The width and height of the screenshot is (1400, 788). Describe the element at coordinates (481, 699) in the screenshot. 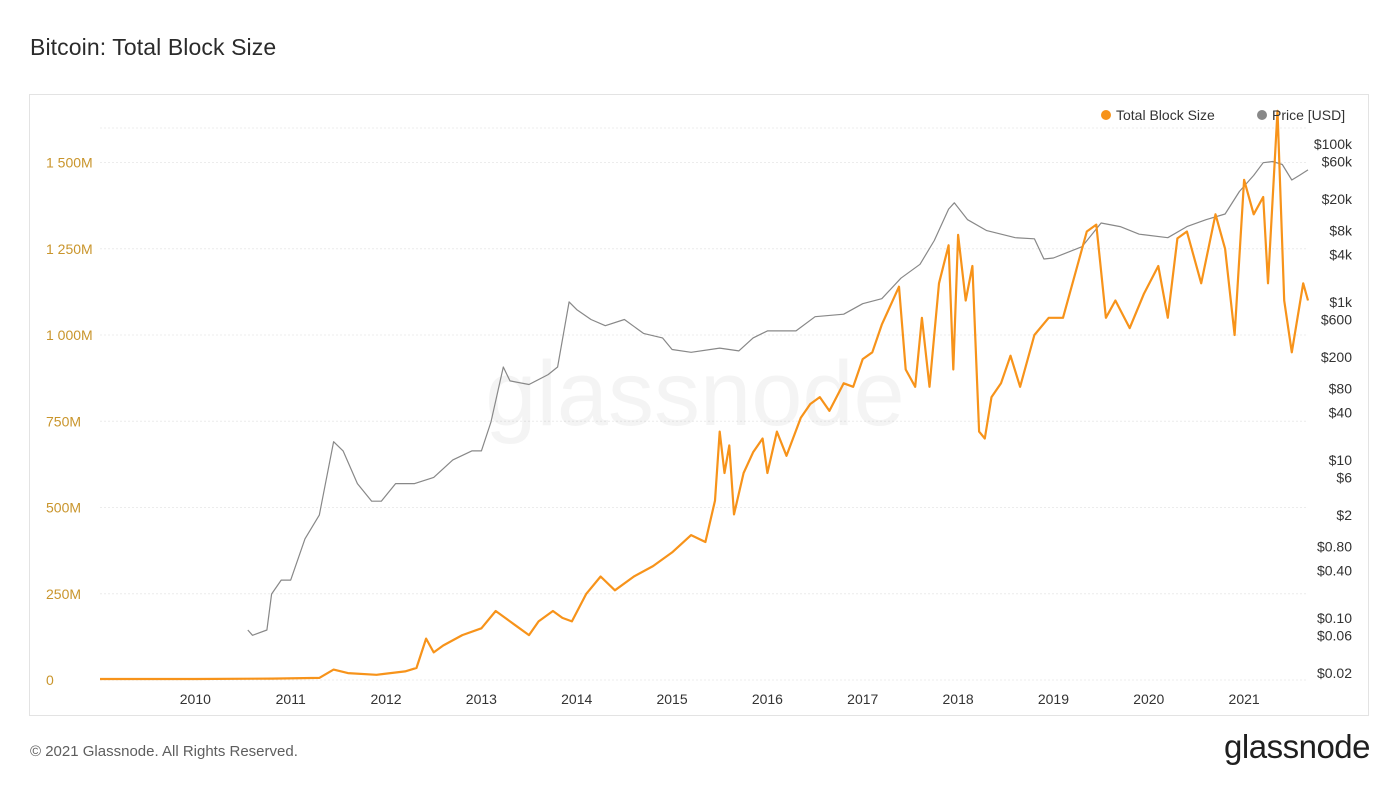

I see `x-tick-label: 2013` at that location.